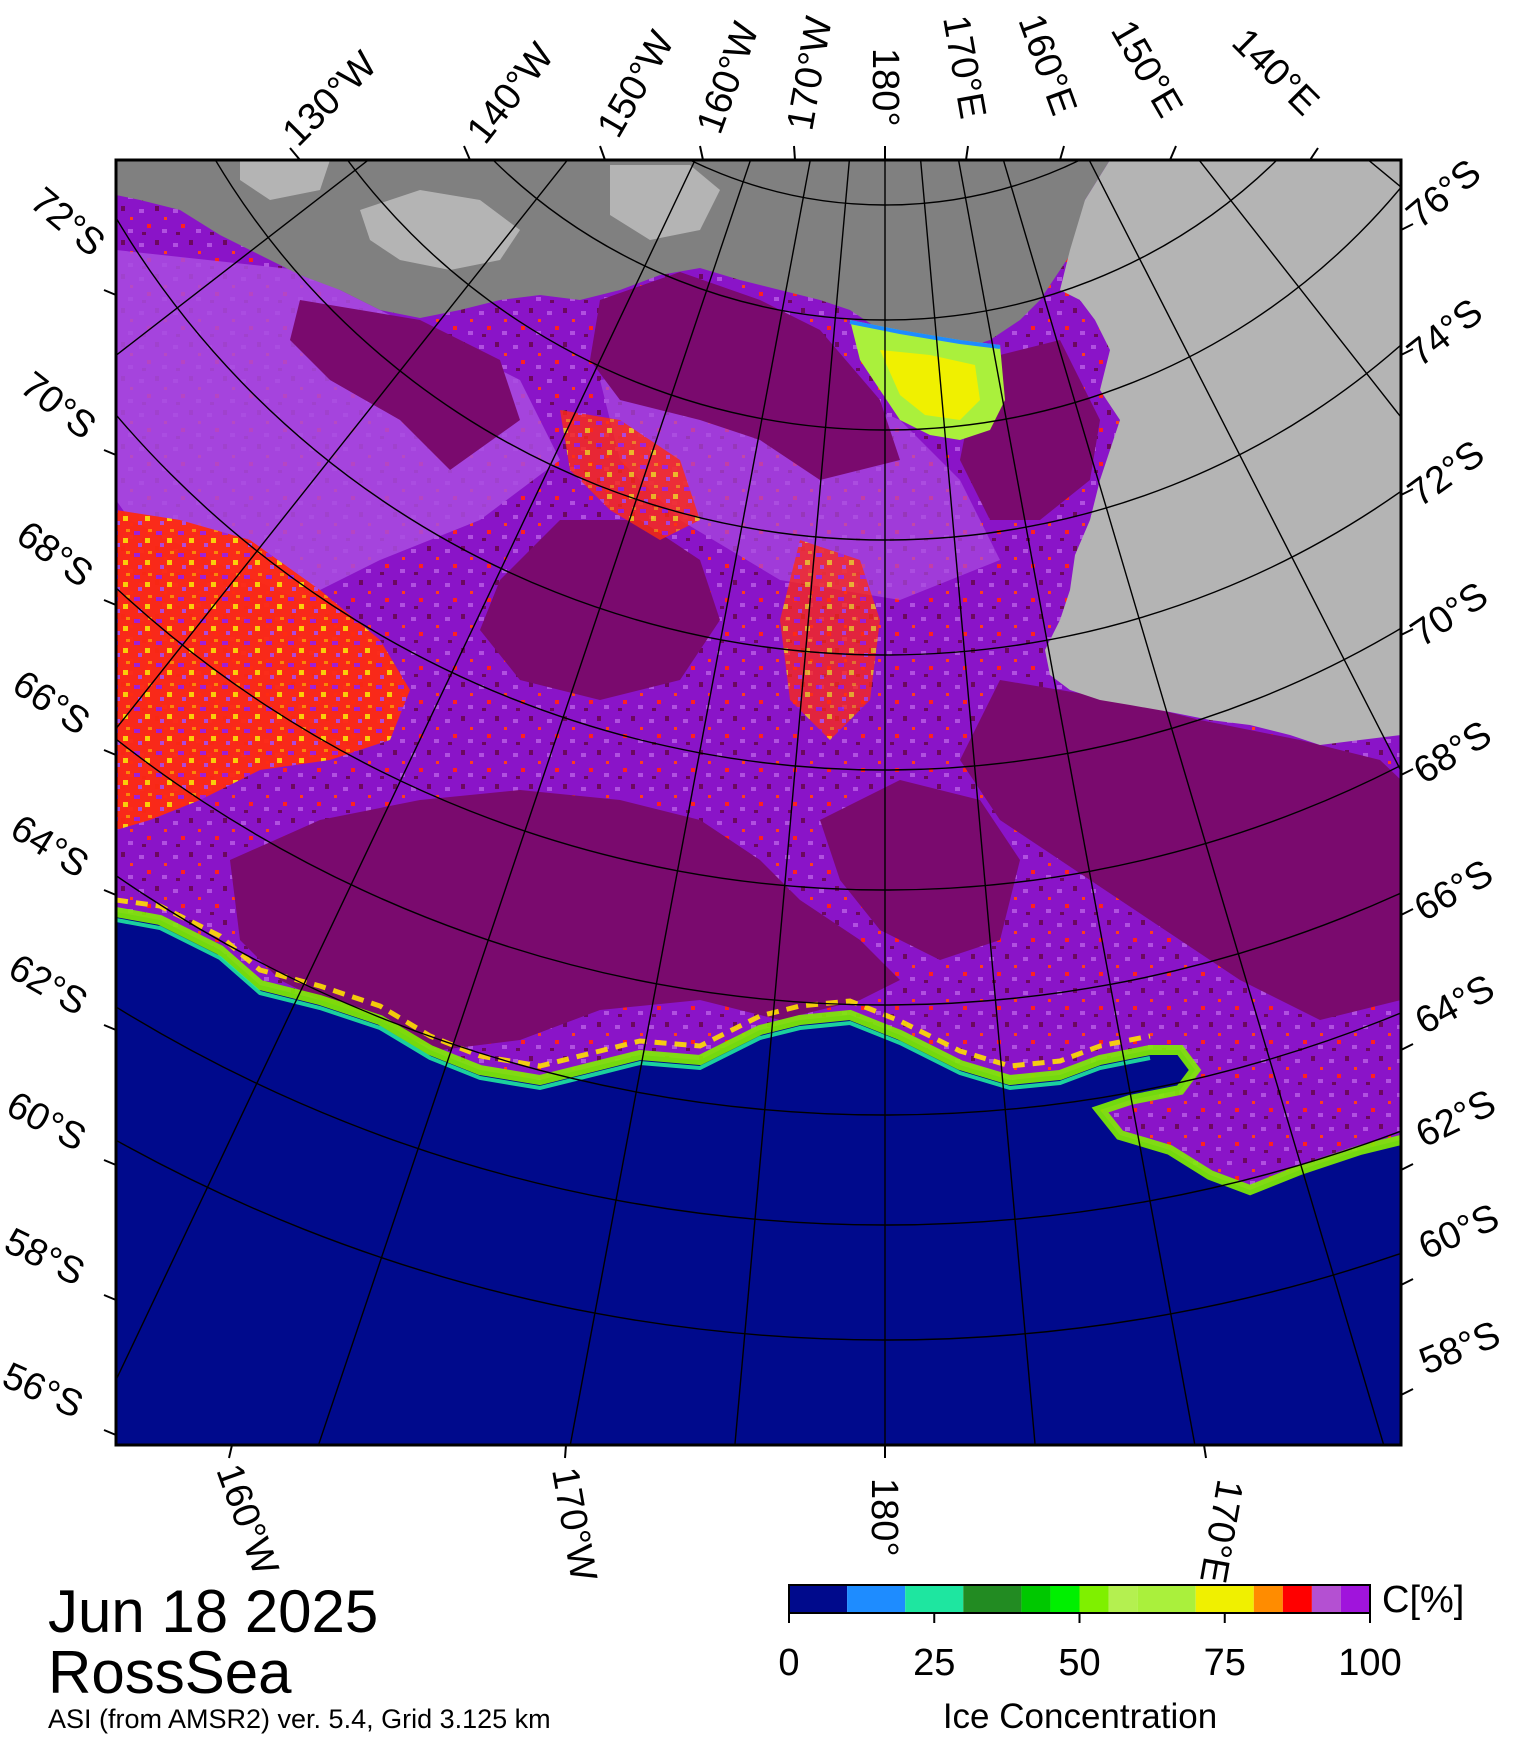 The image size is (1520, 1737). I want to click on top-lon-label: 150°W, so click(636, 84).